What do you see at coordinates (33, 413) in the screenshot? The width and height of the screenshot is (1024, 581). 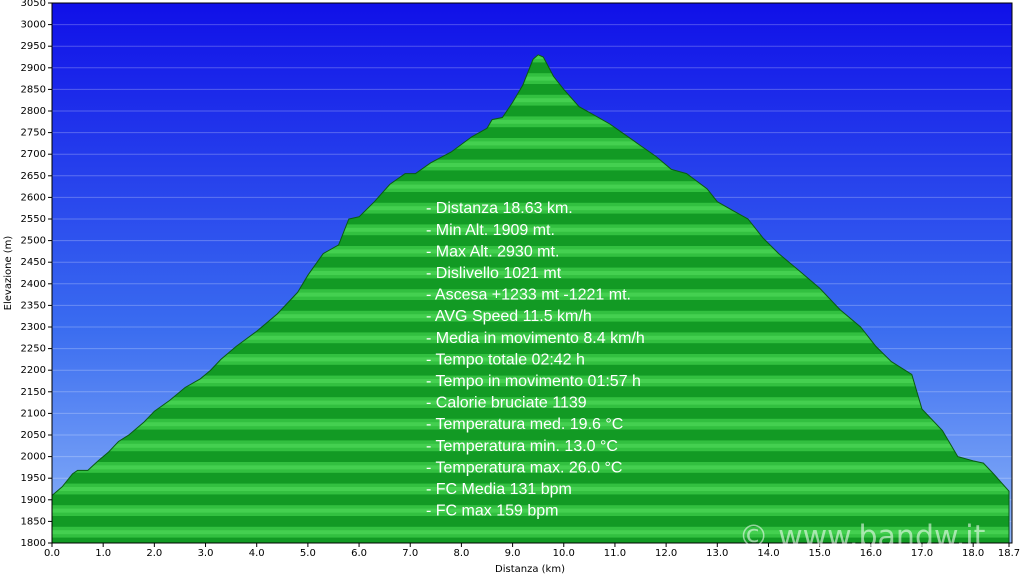 I see `y-tick-label: 2100` at bounding box center [33, 413].